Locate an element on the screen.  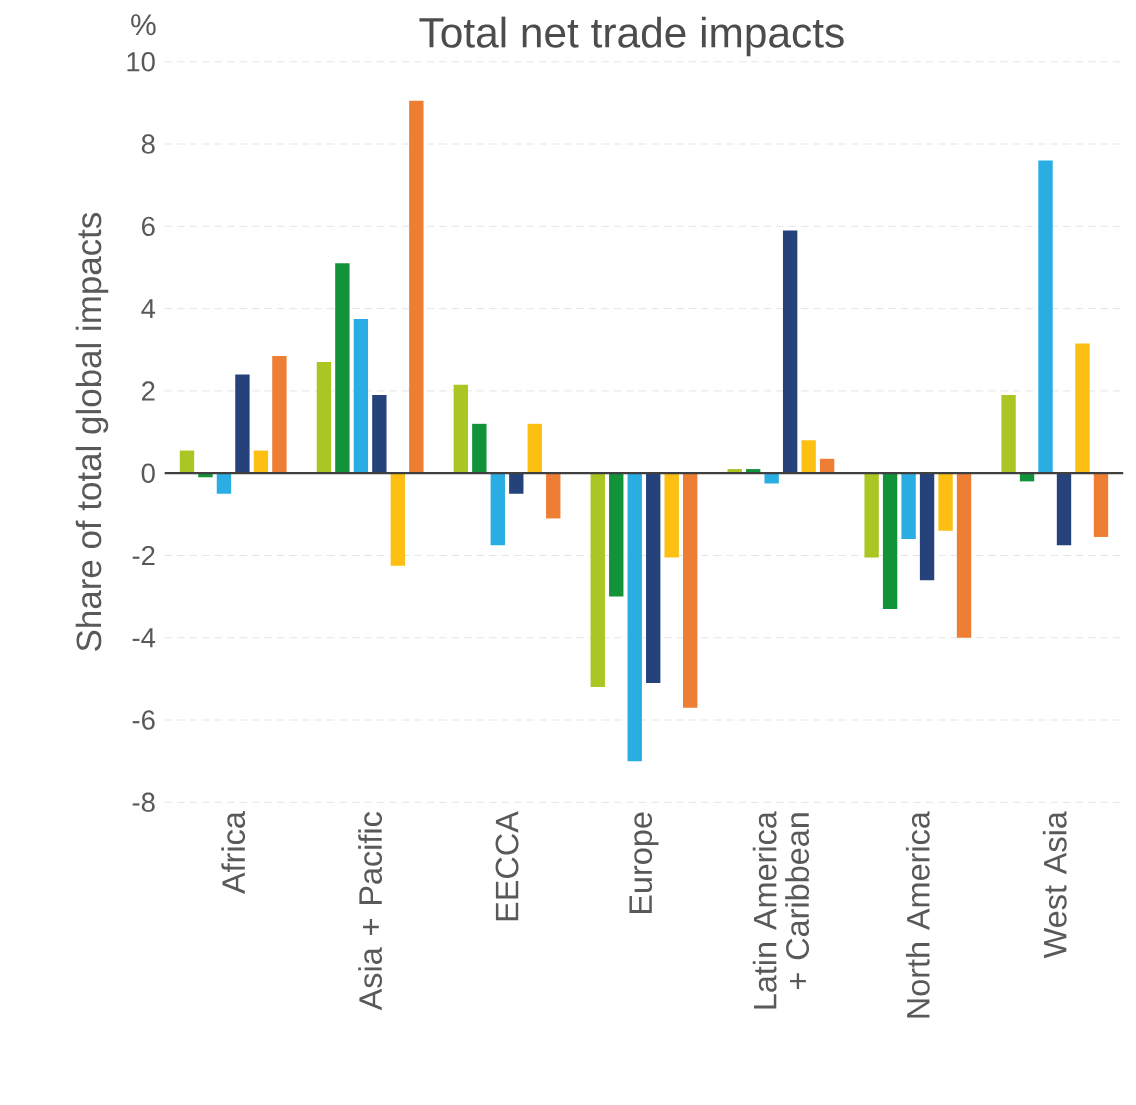
x-tick-label: EECCA is located at coordinates (507, 866).